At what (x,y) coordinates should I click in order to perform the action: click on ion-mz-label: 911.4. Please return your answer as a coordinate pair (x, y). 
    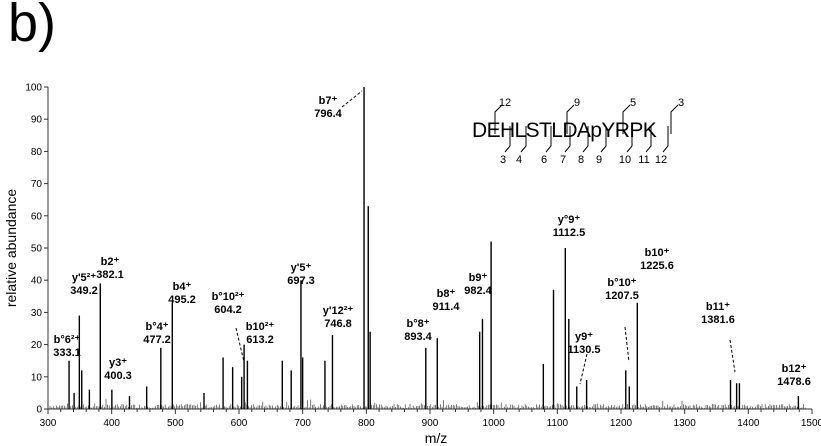
    Looking at the image, I should click on (447, 307).